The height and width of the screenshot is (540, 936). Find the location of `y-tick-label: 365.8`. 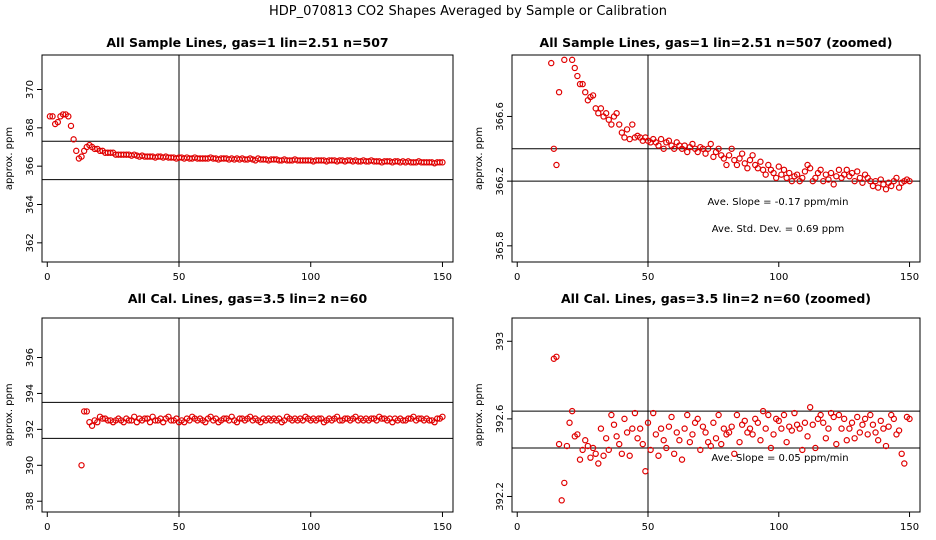

y-tick-label: 365.8 is located at coordinates (500, 246).